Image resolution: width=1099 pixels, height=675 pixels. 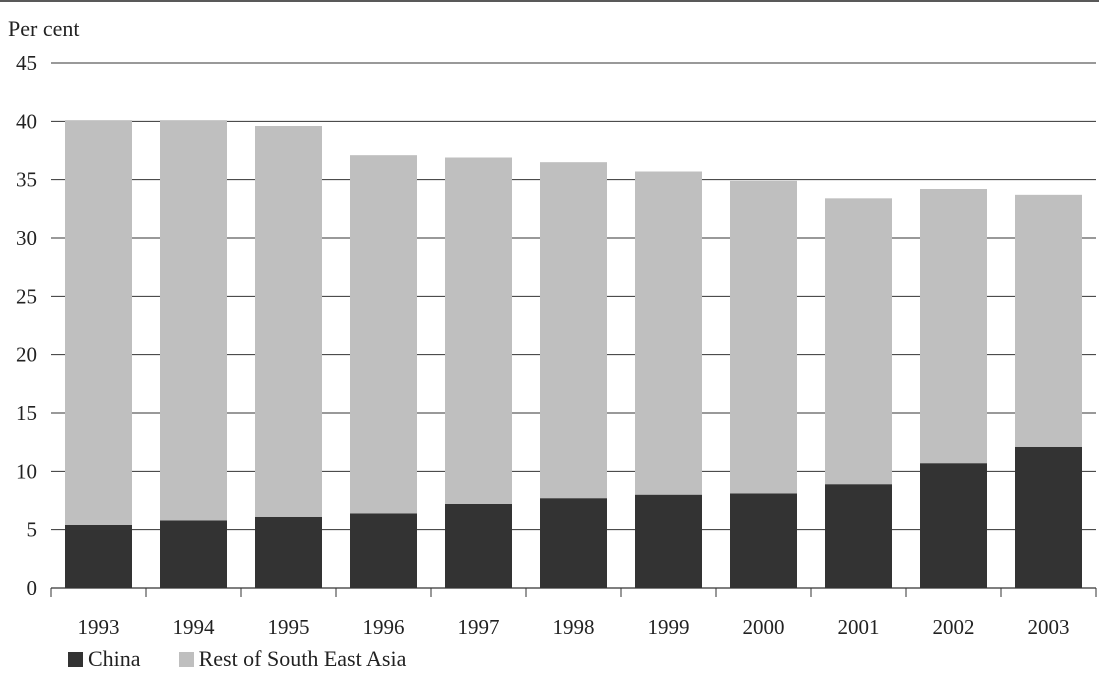 I want to click on y-tick-label: 0, so click(x=32, y=588).